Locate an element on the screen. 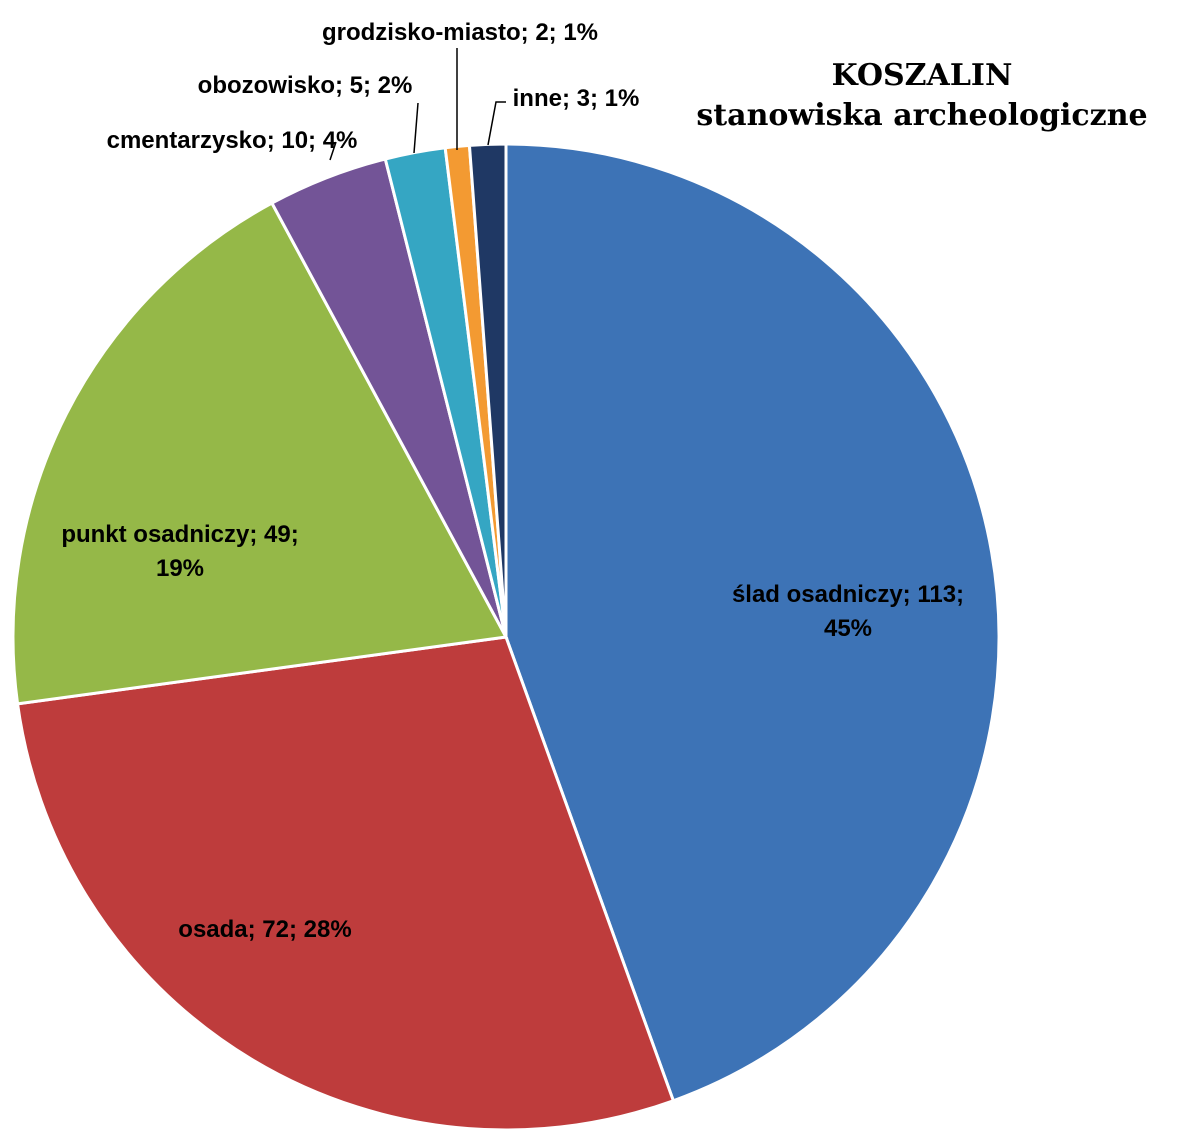 The image size is (1190, 1129). data-label-line: cmentarzysko; 10; 4% is located at coordinates (232, 140).